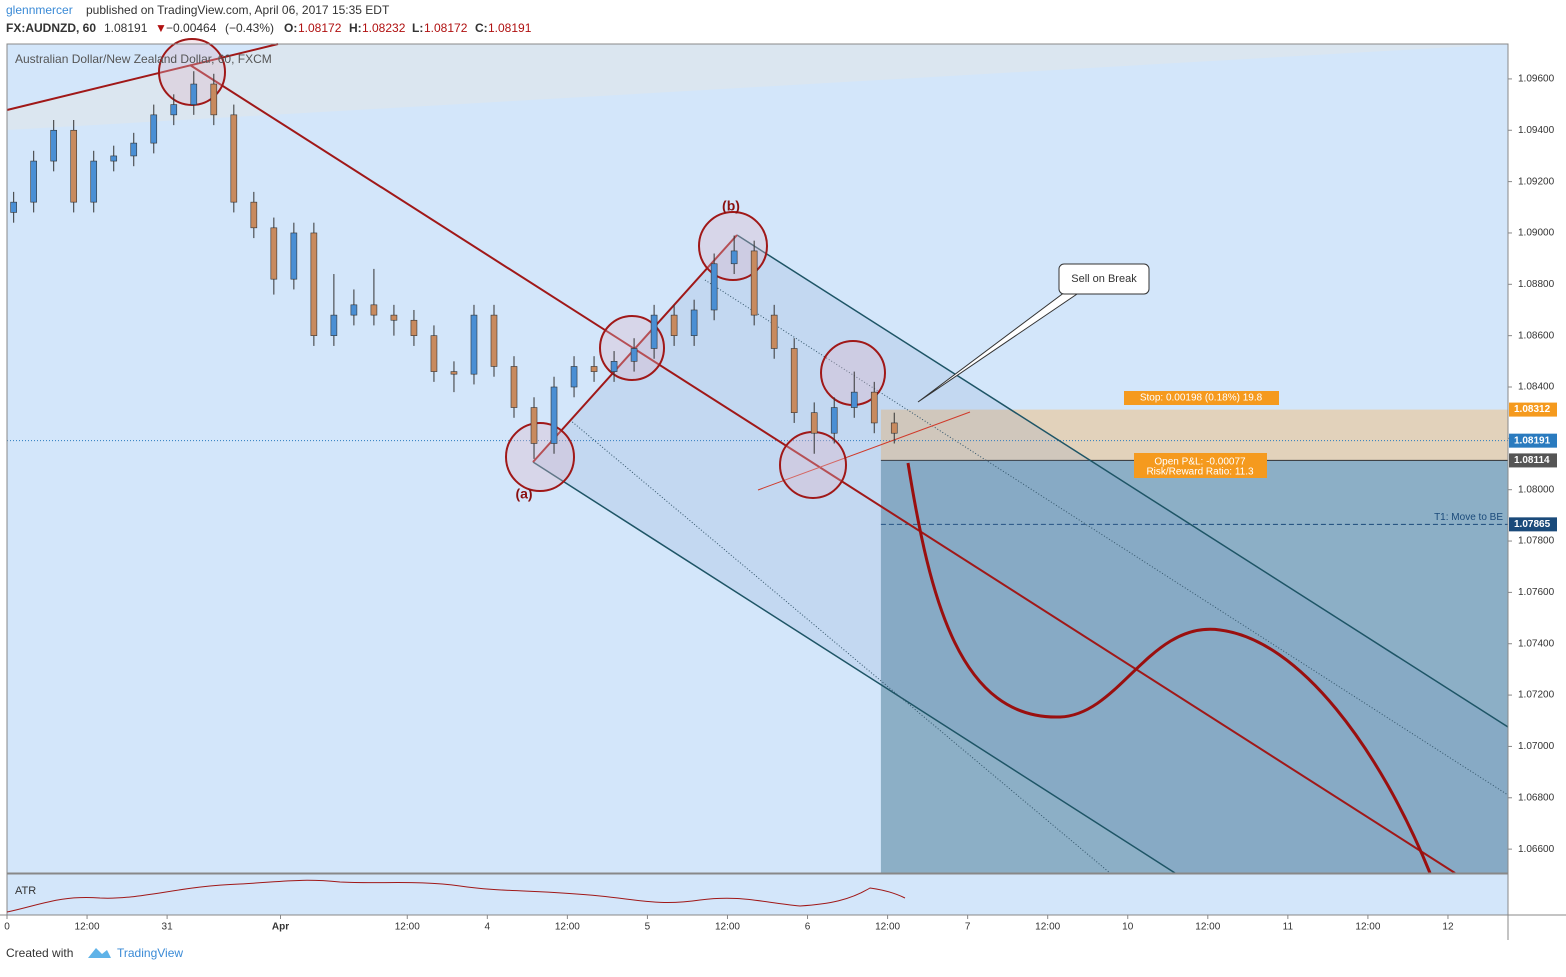 This screenshot has width=1566, height=977. I want to click on x-tick-label: 11, so click(1288, 927).